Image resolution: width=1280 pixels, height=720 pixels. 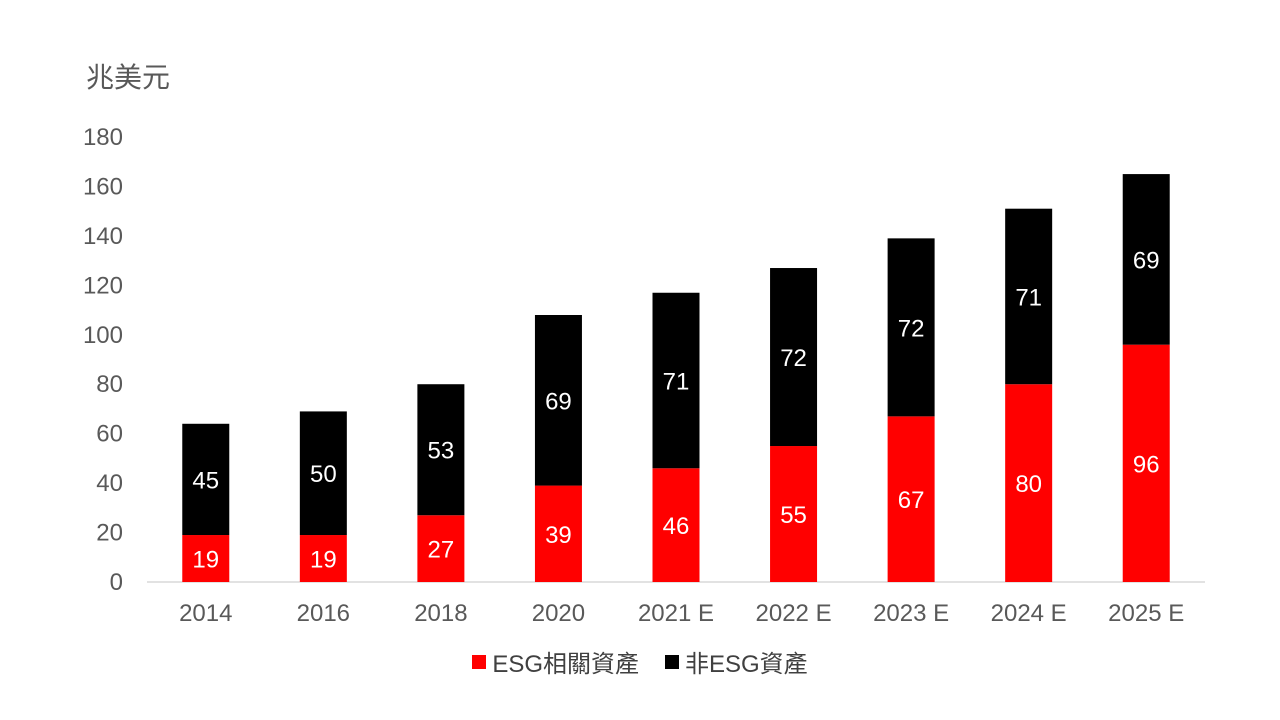 I want to click on x-tick-label: 2021 E, so click(x=676, y=613).